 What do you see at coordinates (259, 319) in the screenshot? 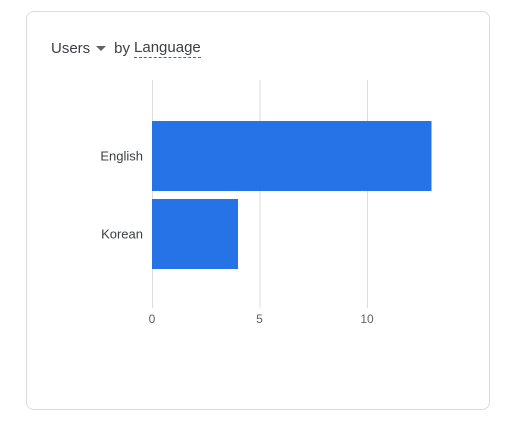
I see `x-tick-label: 5` at bounding box center [259, 319].